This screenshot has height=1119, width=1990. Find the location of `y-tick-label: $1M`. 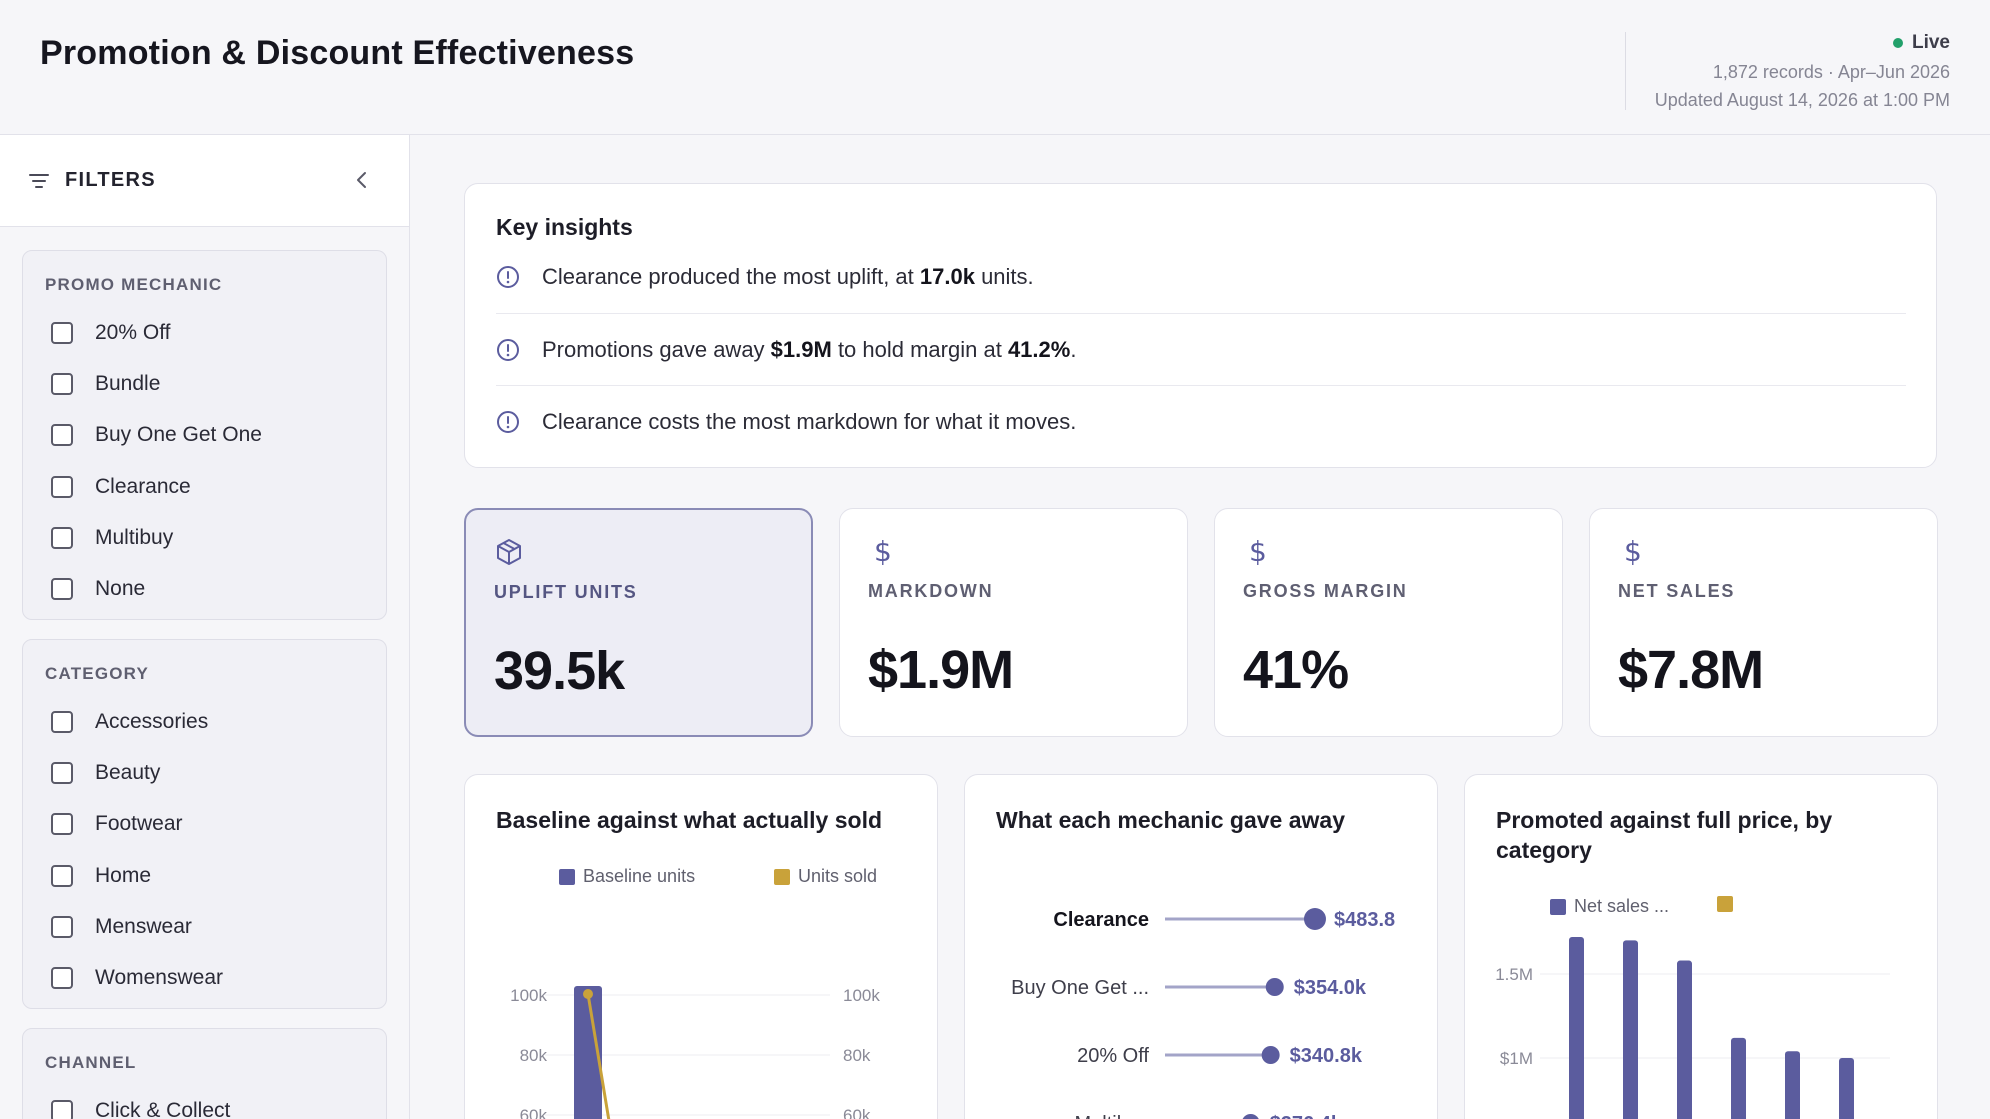

y-tick-label: $1M is located at coordinates (1516, 1058).